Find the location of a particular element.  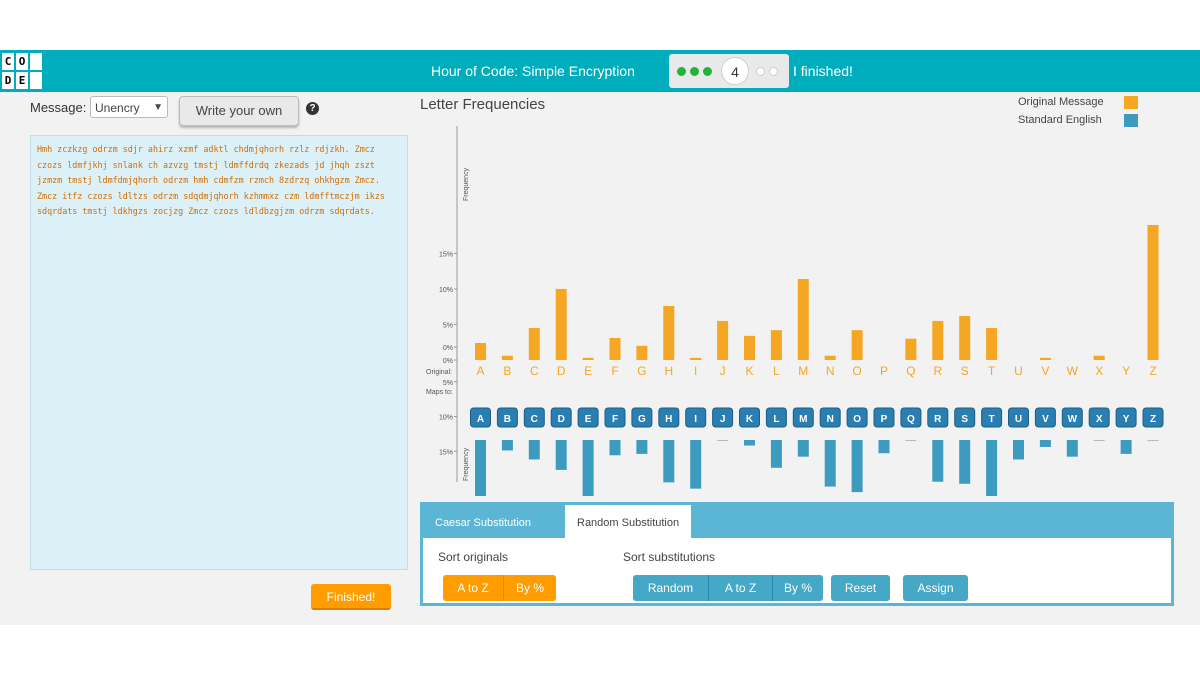

finished-link: I finished! is located at coordinates (823, 71).